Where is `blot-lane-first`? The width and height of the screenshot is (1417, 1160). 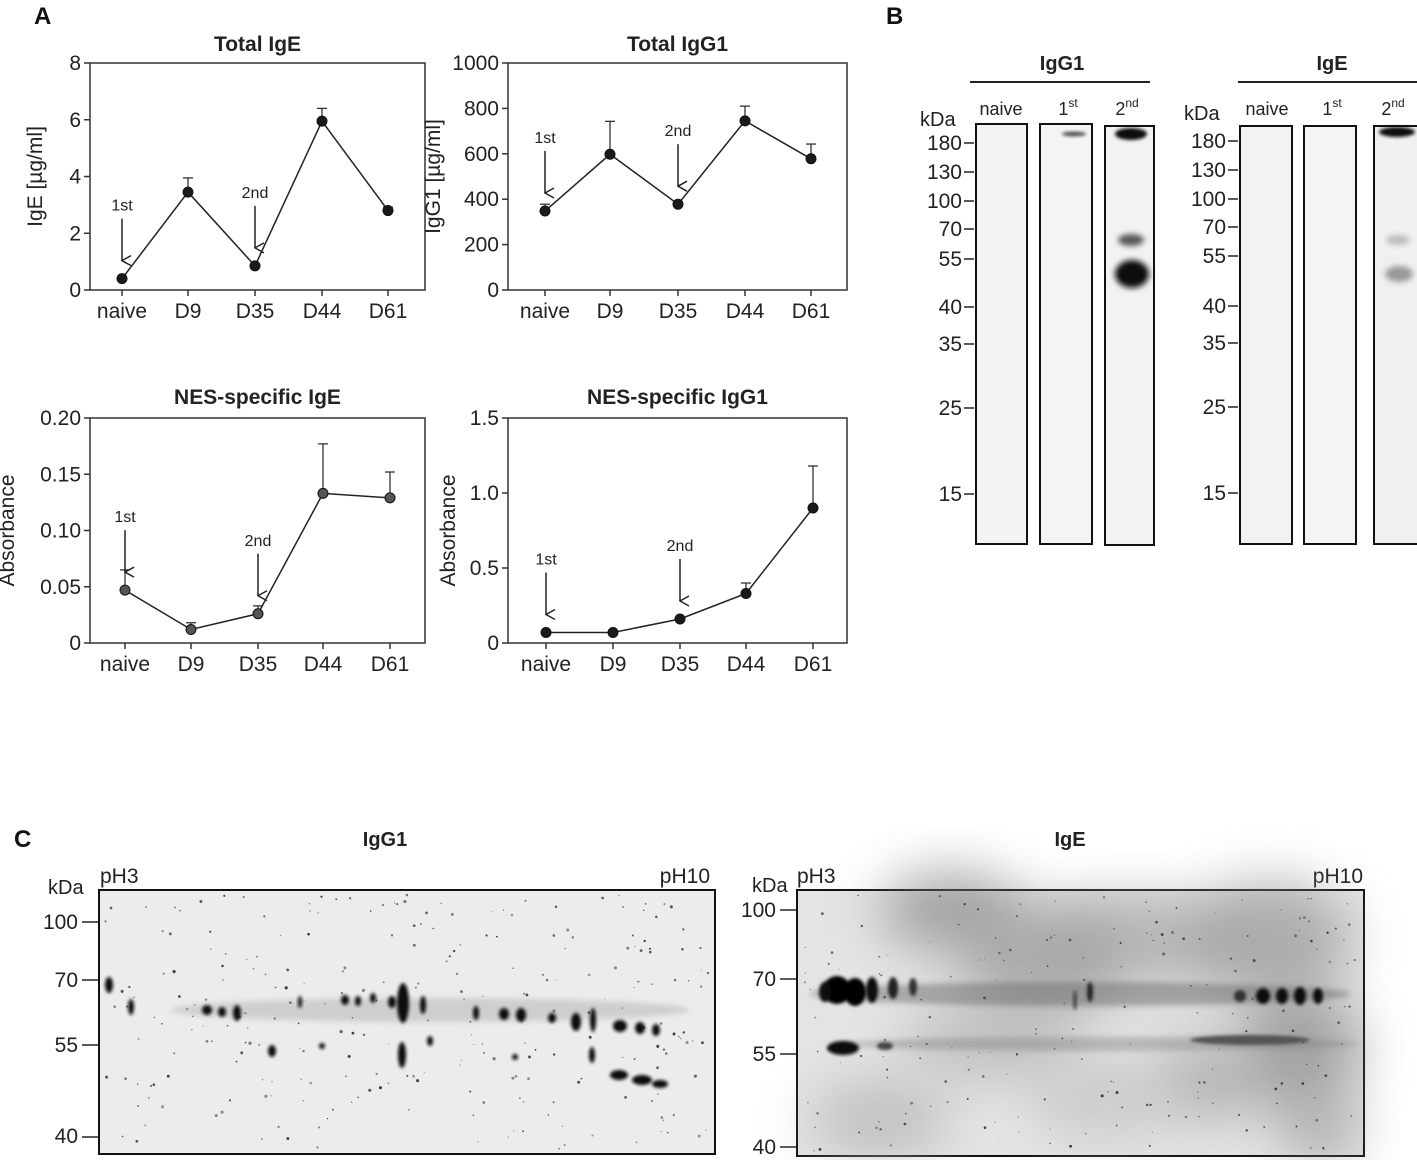 blot-lane-first is located at coordinates (1330, 335).